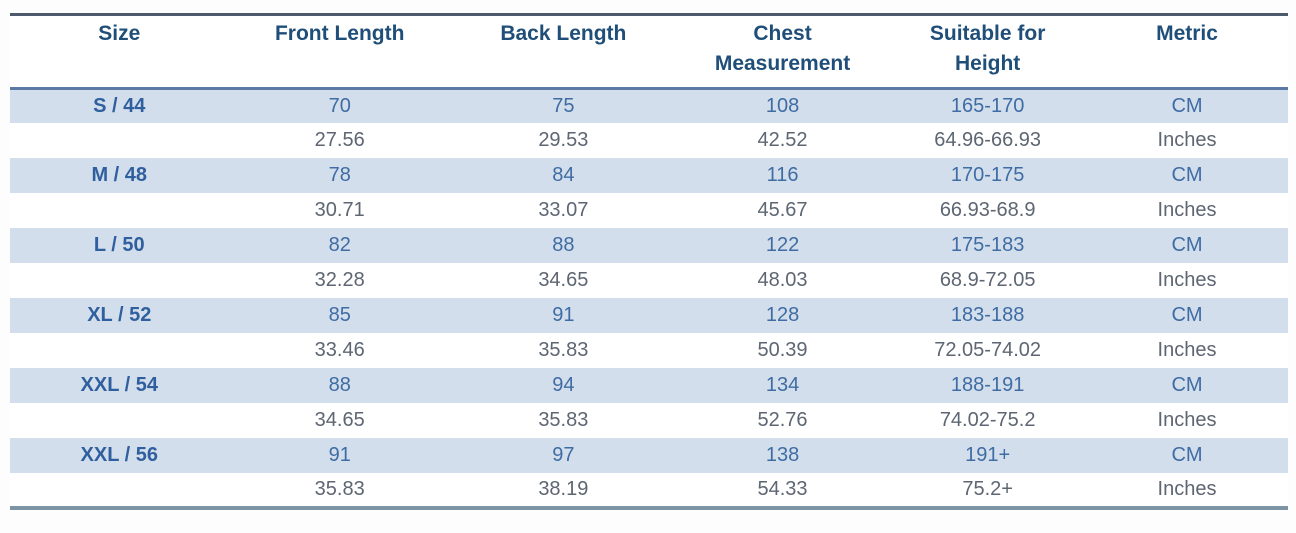 This screenshot has height=533, width=1296. I want to click on cell-back-length: 34.65, so click(563, 280).